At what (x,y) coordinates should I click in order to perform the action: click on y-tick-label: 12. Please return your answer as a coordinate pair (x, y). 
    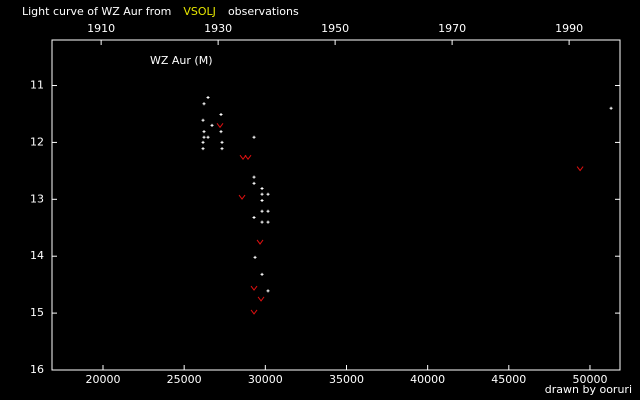
    Looking at the image, I should click on (37, 141).